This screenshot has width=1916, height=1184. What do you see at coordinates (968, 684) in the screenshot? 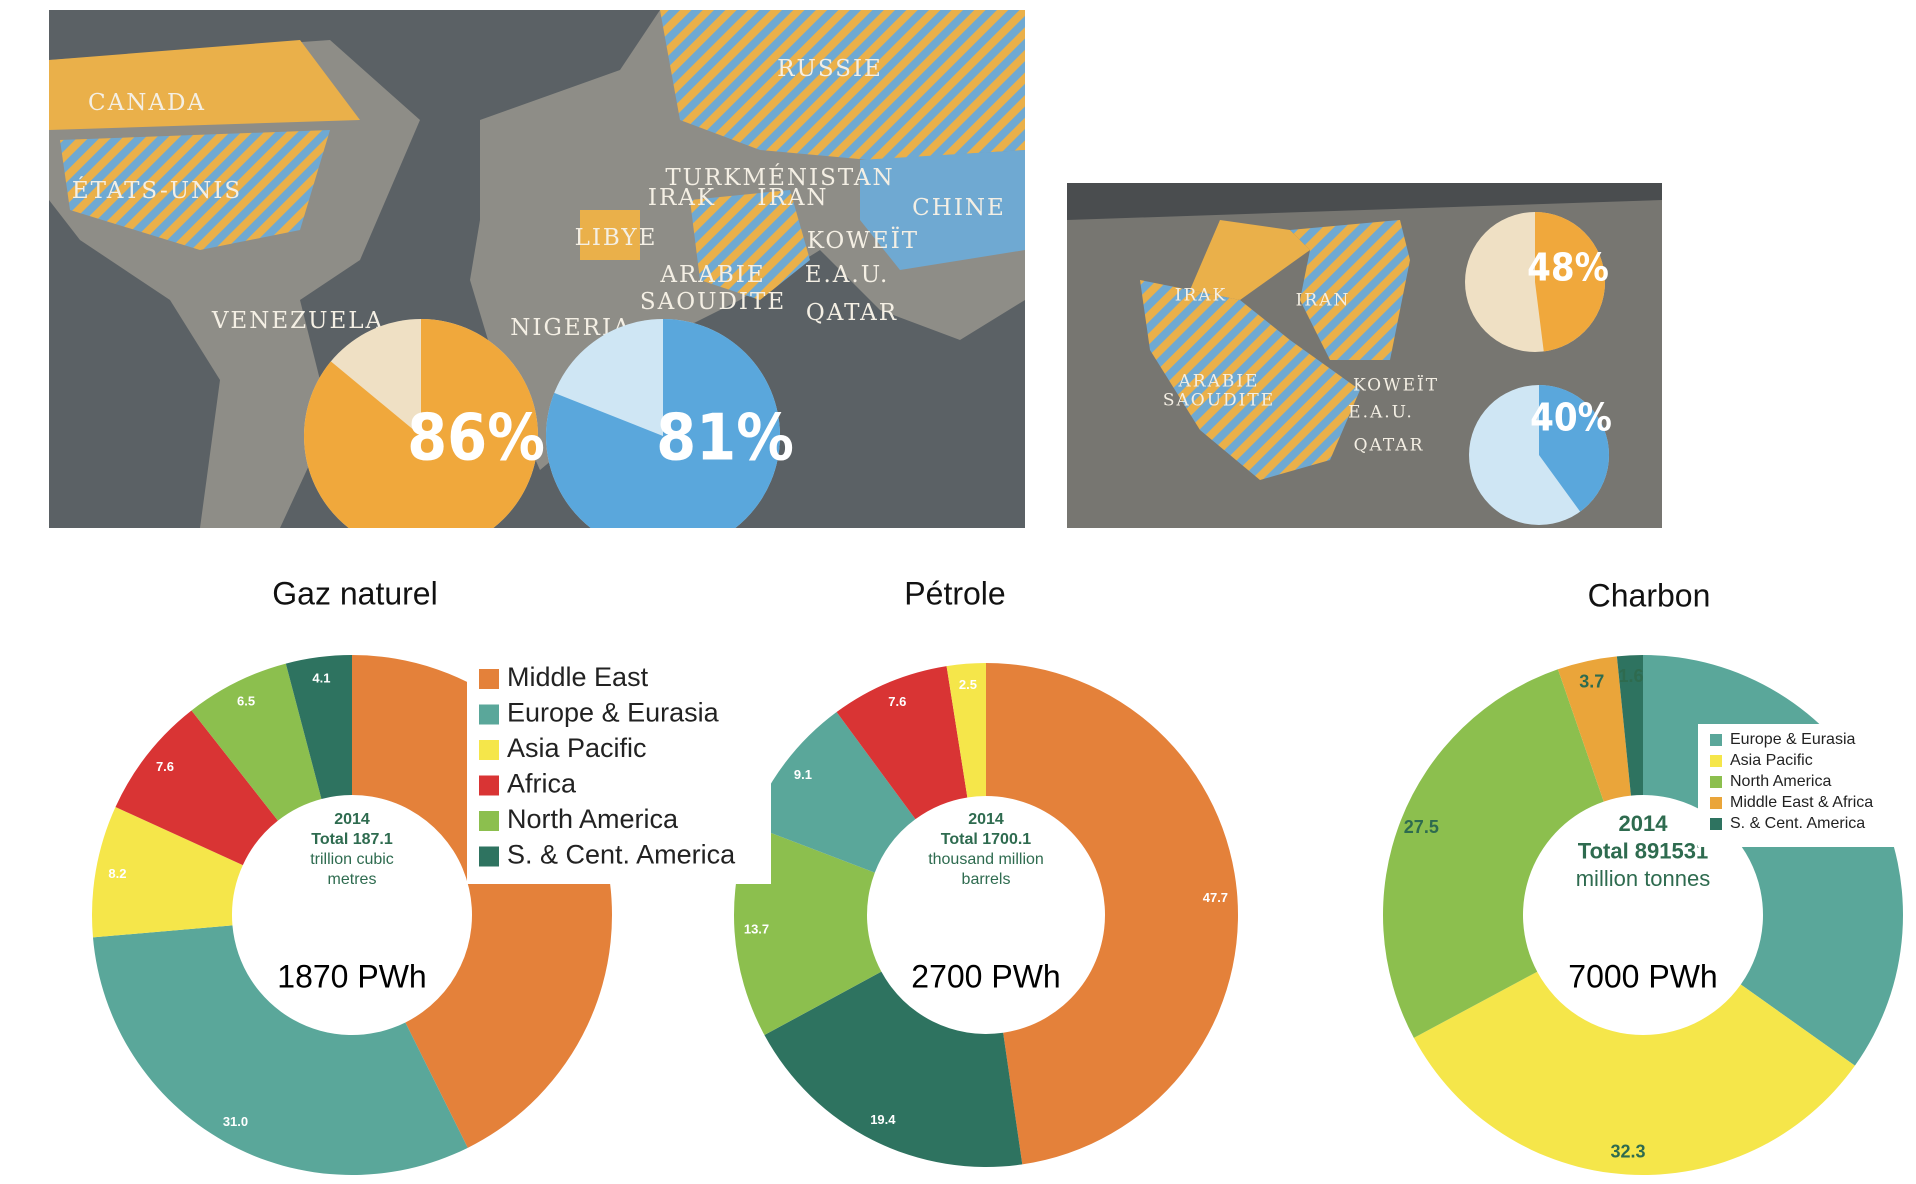
I see `value-label: 2.5` at bounding box center [968, 684].